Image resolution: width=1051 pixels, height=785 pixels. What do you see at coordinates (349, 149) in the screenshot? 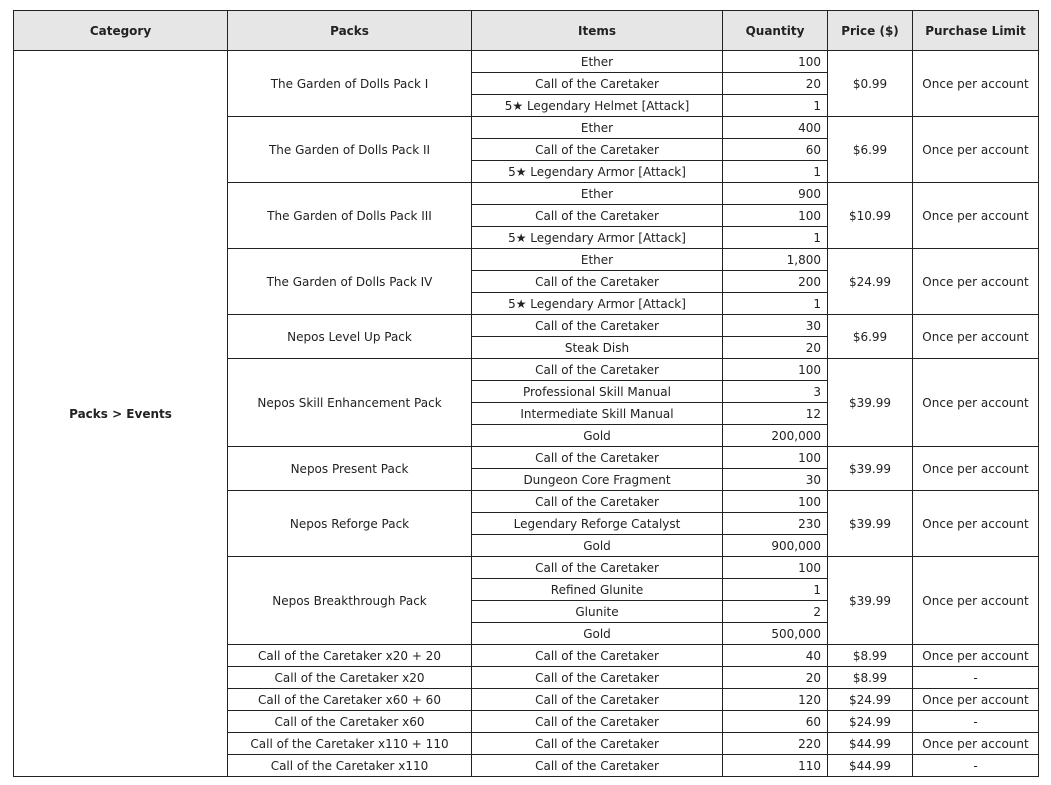
I see `pack-name: The Garden of Dolls Pack II` at bounding box center [349, 149].